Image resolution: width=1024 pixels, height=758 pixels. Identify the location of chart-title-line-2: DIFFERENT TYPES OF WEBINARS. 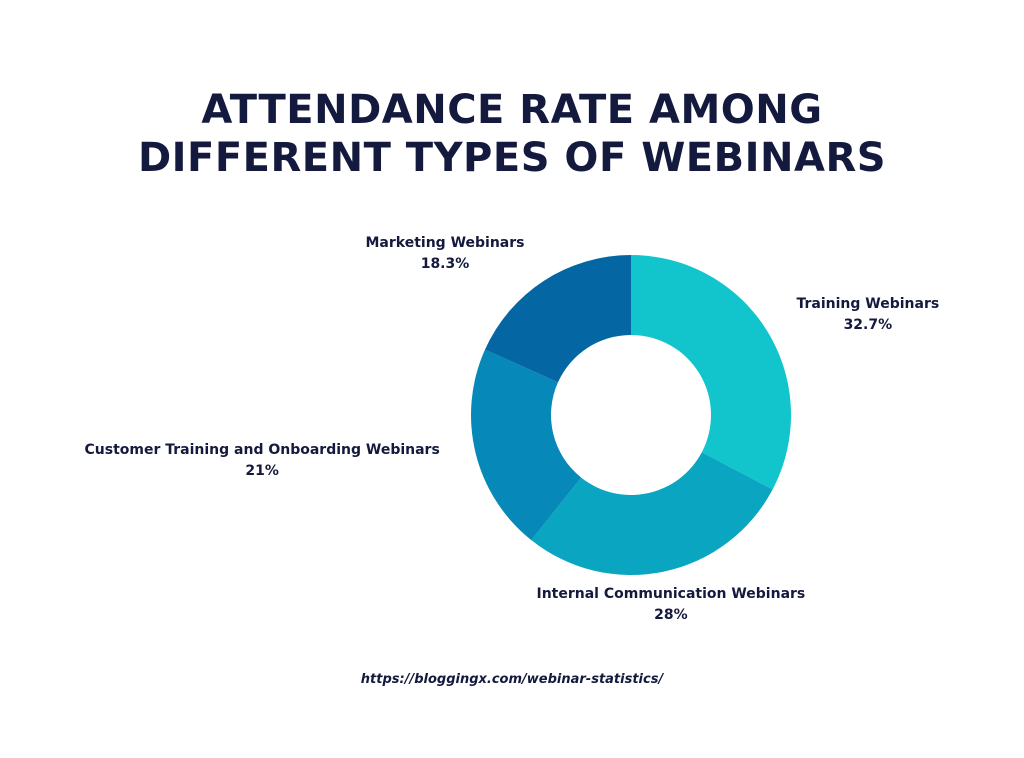
(512, 158).